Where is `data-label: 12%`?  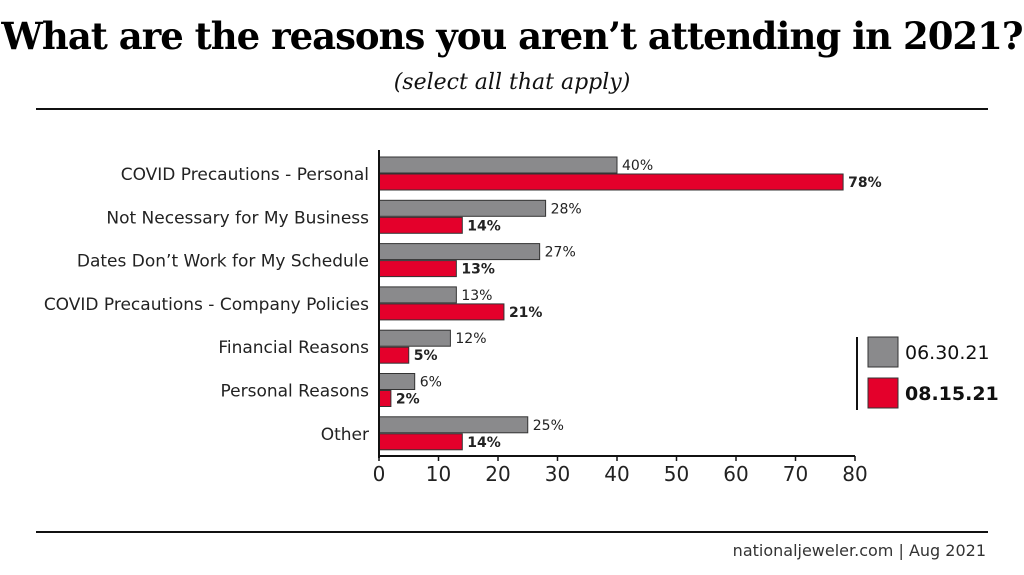 data-label: 12% is located at coordinates (470, 339).